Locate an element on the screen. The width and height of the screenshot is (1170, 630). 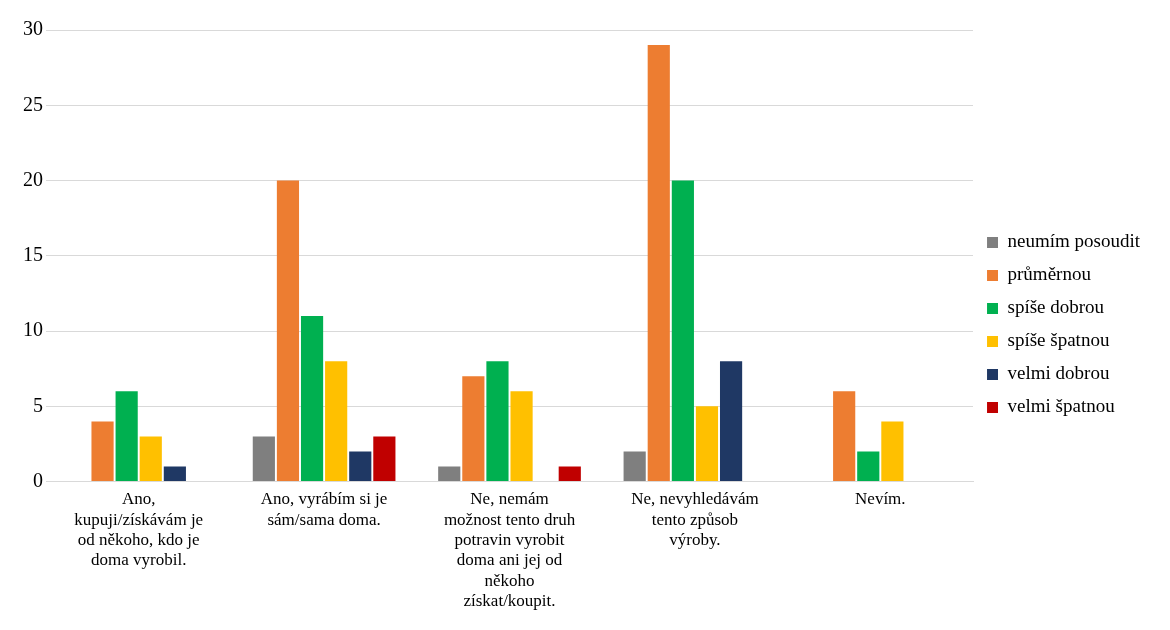
x-tick-label: Ne, nemám možnost tento druh potravin vyrobit doma ani jej od někoho získat/koupit. is located at coordinates (509, 550).